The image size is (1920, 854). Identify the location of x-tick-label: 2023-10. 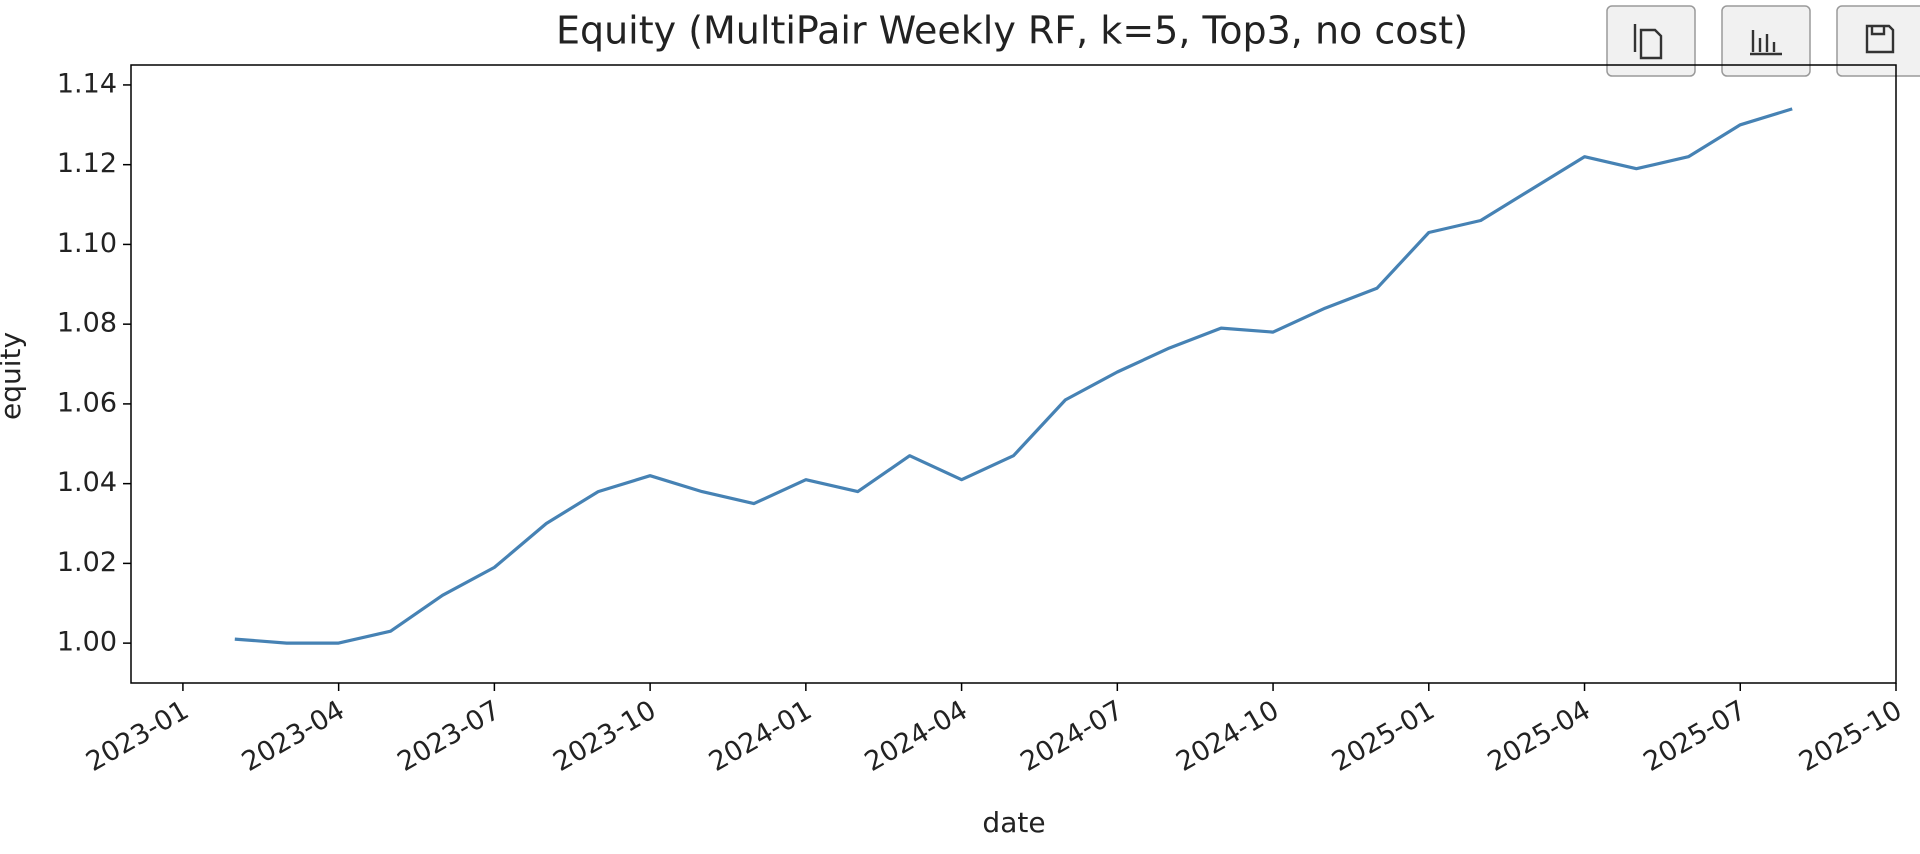
(604, 736).